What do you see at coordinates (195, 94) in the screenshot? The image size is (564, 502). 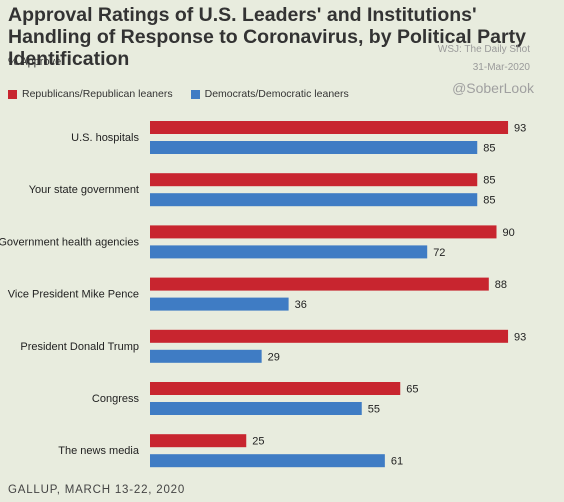 I see `legend-swatch-democrats` at bounding box center [195, 94].